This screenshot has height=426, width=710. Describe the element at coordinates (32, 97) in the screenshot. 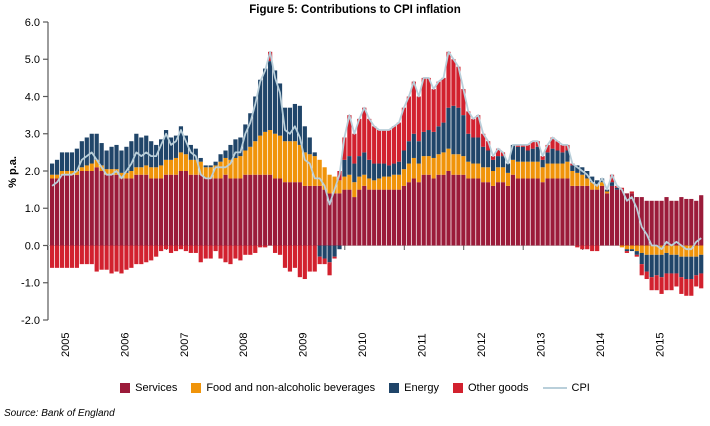

I see `svg-text: 4.0` at that location.